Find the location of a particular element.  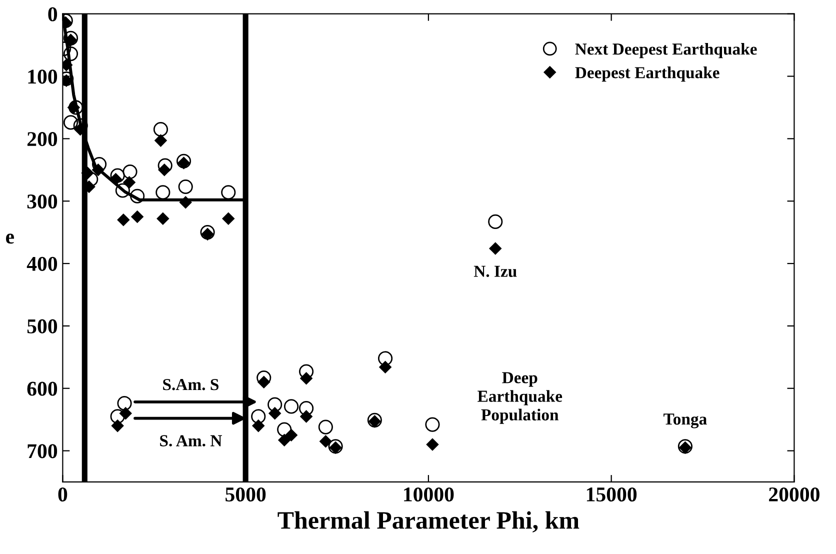

annotation: S. Am. N is located at coordinates (191, 440).